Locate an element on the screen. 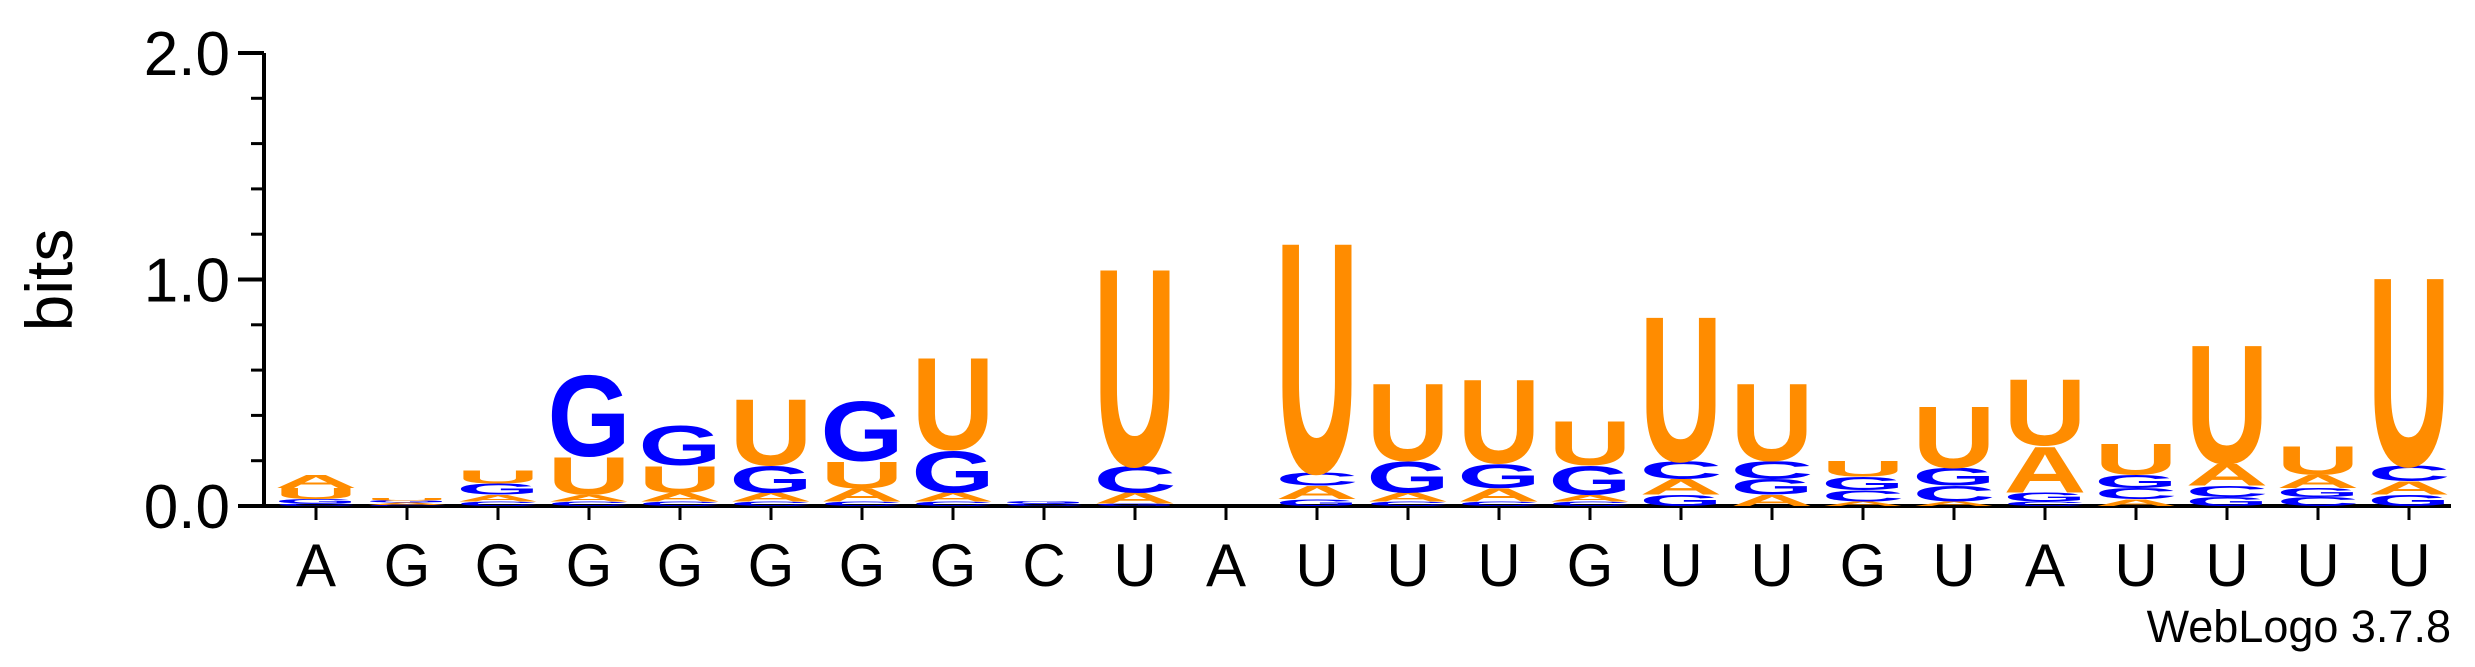 The height and width of the screenshot is (667, 2475). annotation: WebLogo 3.7.8 is located at coordinates (2299, 626).